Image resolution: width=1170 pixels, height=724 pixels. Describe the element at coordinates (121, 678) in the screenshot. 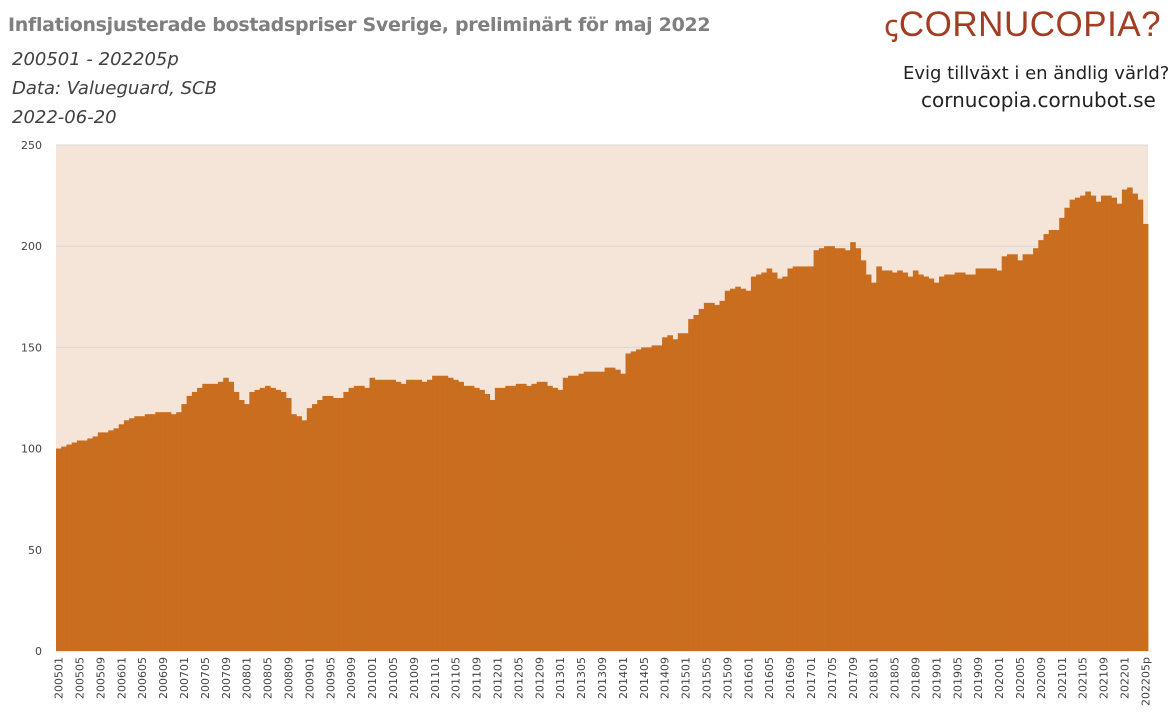

I see `x-tick-label: 200601` at that location.